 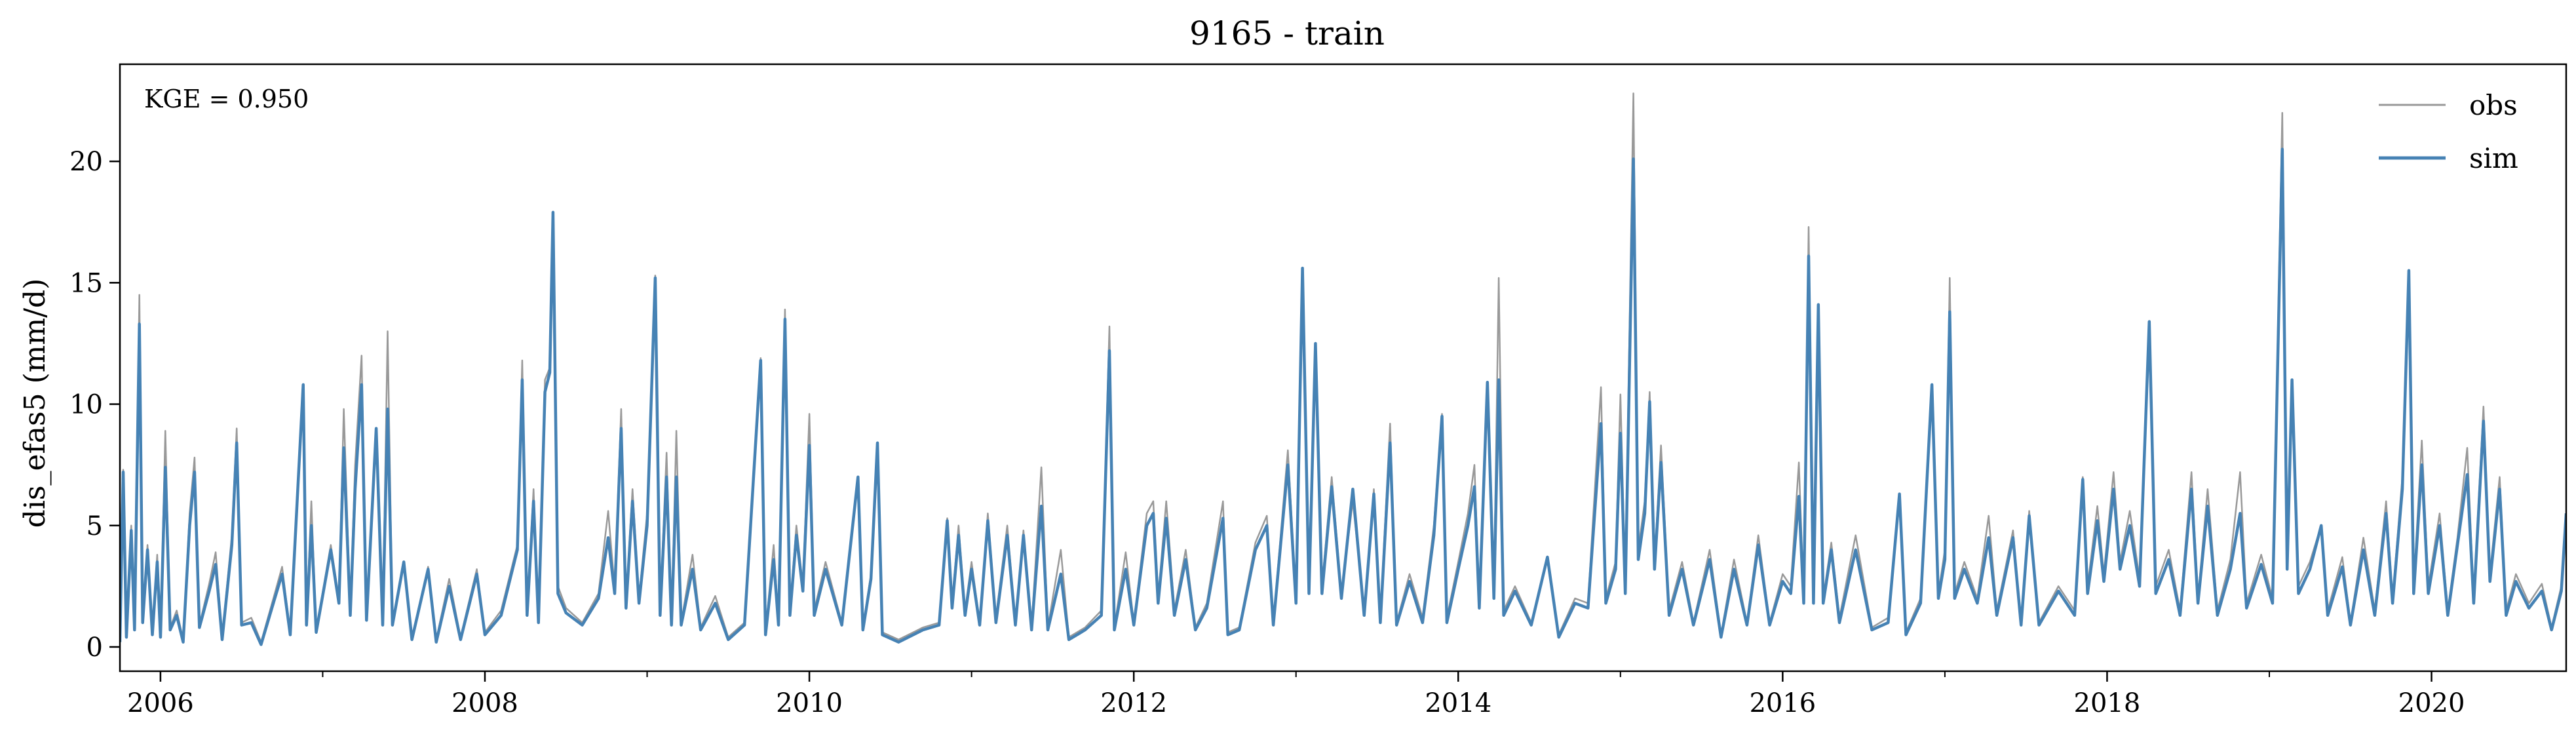 I want to click on x-tick-label: 2018, so click(x=2107, y=703).